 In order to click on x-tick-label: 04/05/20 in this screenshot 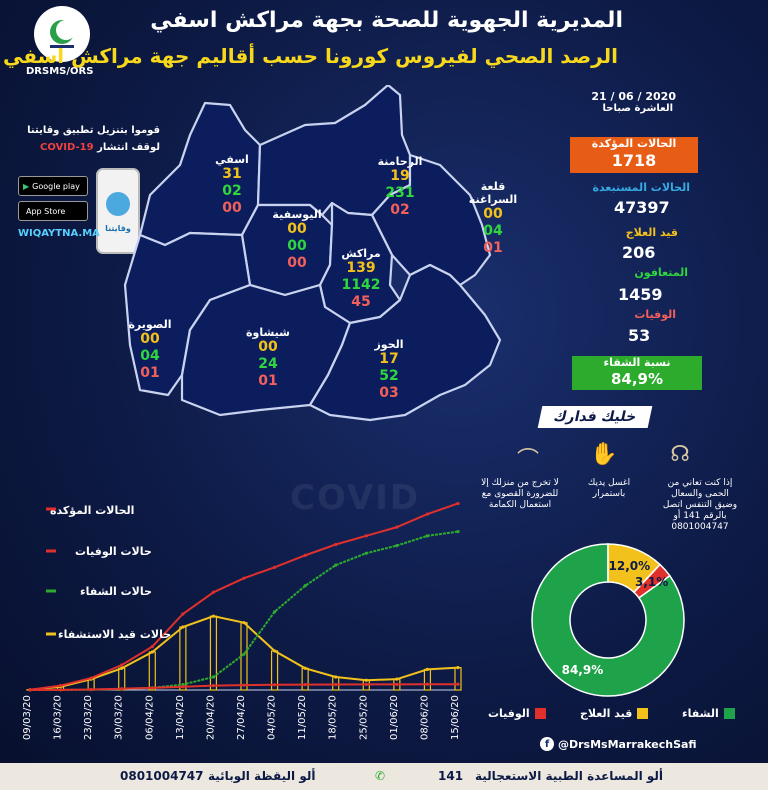, I will do `click(272, 717)`.